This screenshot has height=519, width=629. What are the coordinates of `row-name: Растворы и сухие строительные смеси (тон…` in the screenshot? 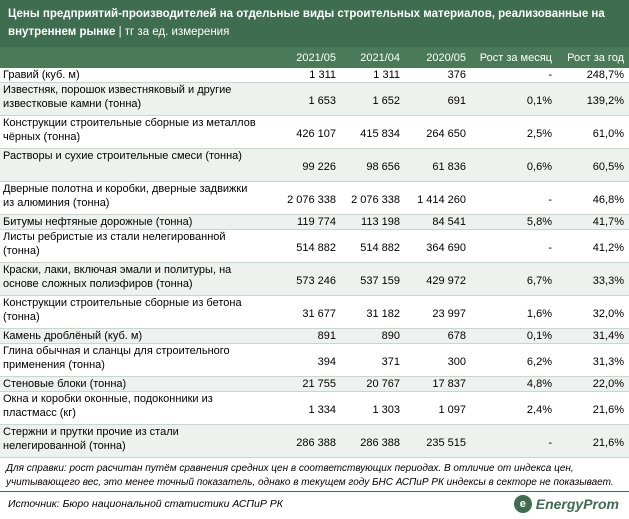 It's located at (131, 165).